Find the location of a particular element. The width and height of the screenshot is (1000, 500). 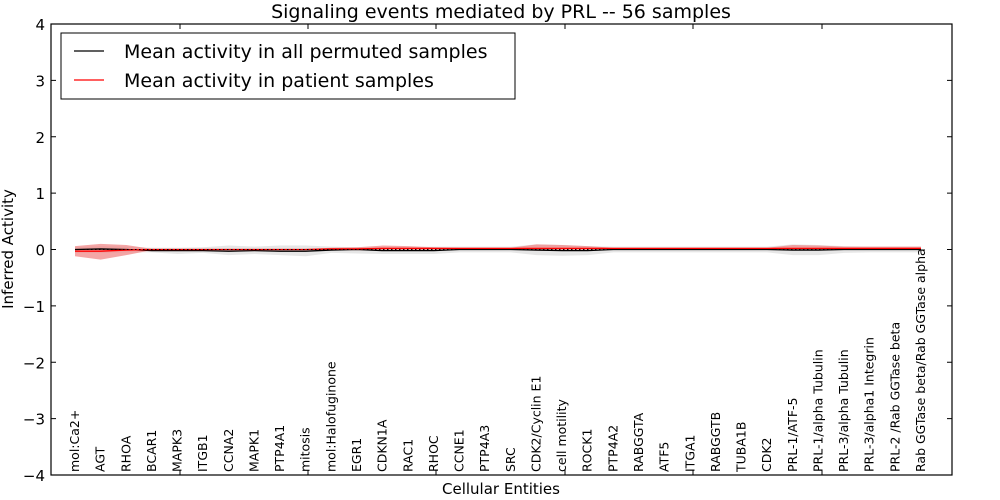

category-label: PTP4A1 is located at coordinates (279, 448).